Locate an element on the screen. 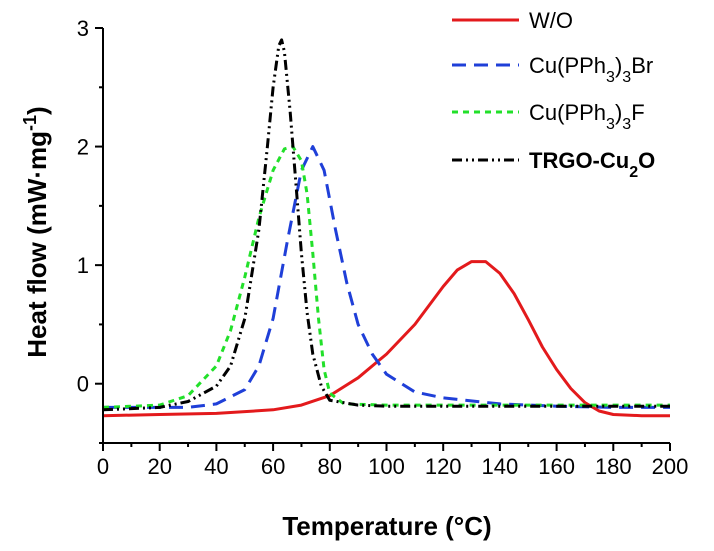 This screenshot has height=551, width=714. y-axis-label: Heat flow (mW·mg-1) is located at coordinates (36, 231).